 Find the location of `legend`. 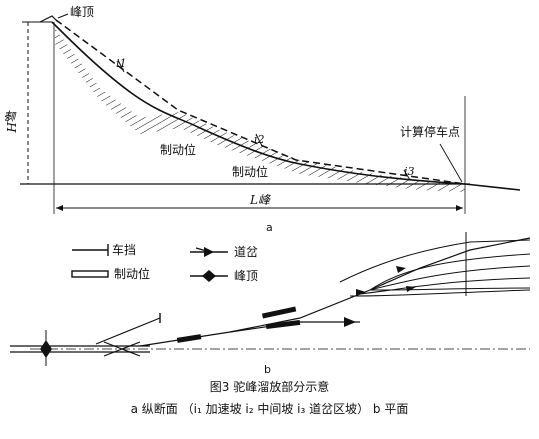

legend is located at coordinates (149, 263).